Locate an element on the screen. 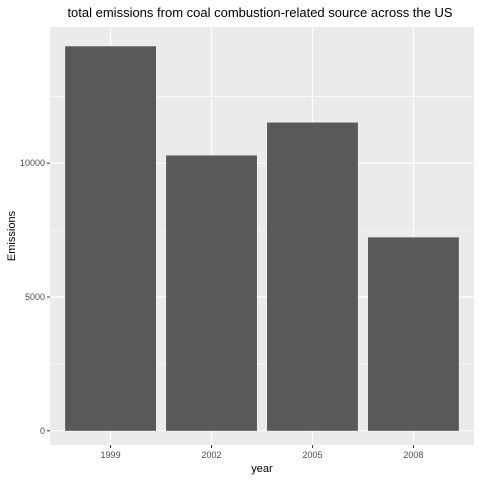 The width and height of the screenshot is (480, 480). x-tick-label: 2005 is located at coordinates (312, 455).